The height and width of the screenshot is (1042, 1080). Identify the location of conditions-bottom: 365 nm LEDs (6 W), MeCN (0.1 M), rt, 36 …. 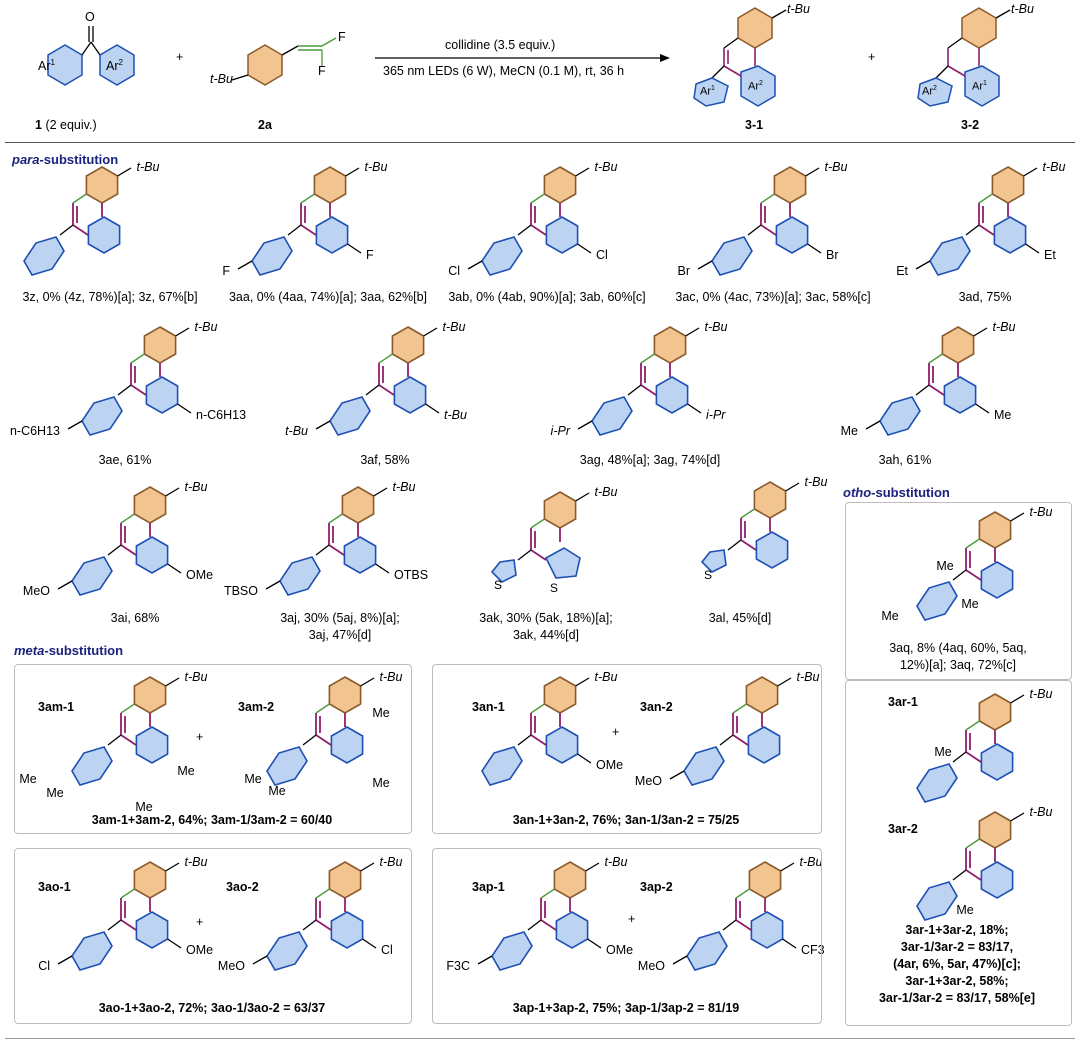
(504, 71).